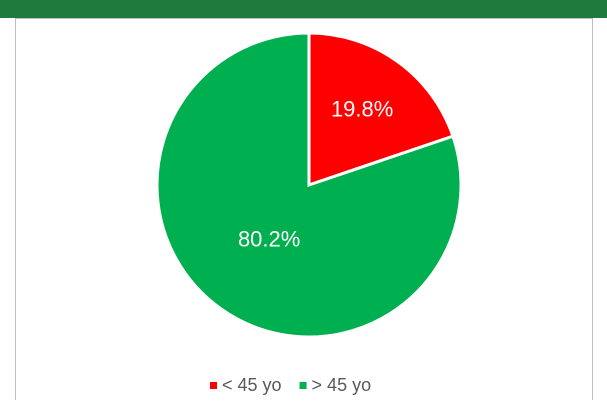 Image resolution: width=607 pixels, height=405 pixels. What do you see at coordinates (269, 238) in the screenshot?
I see `data-label: 80.2%` at bounding box center [269, 238].